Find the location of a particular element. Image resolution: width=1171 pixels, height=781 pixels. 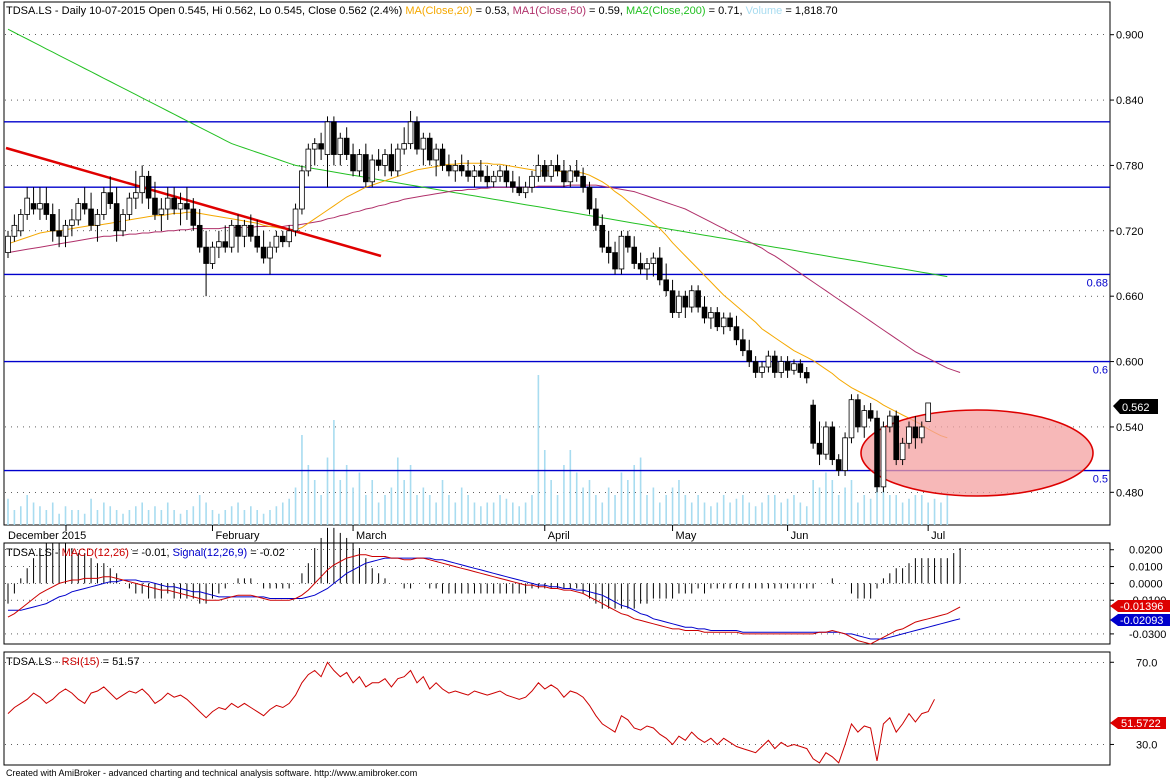

header-ma-label: MA(Close,20) is located at coordinates (438, 11).